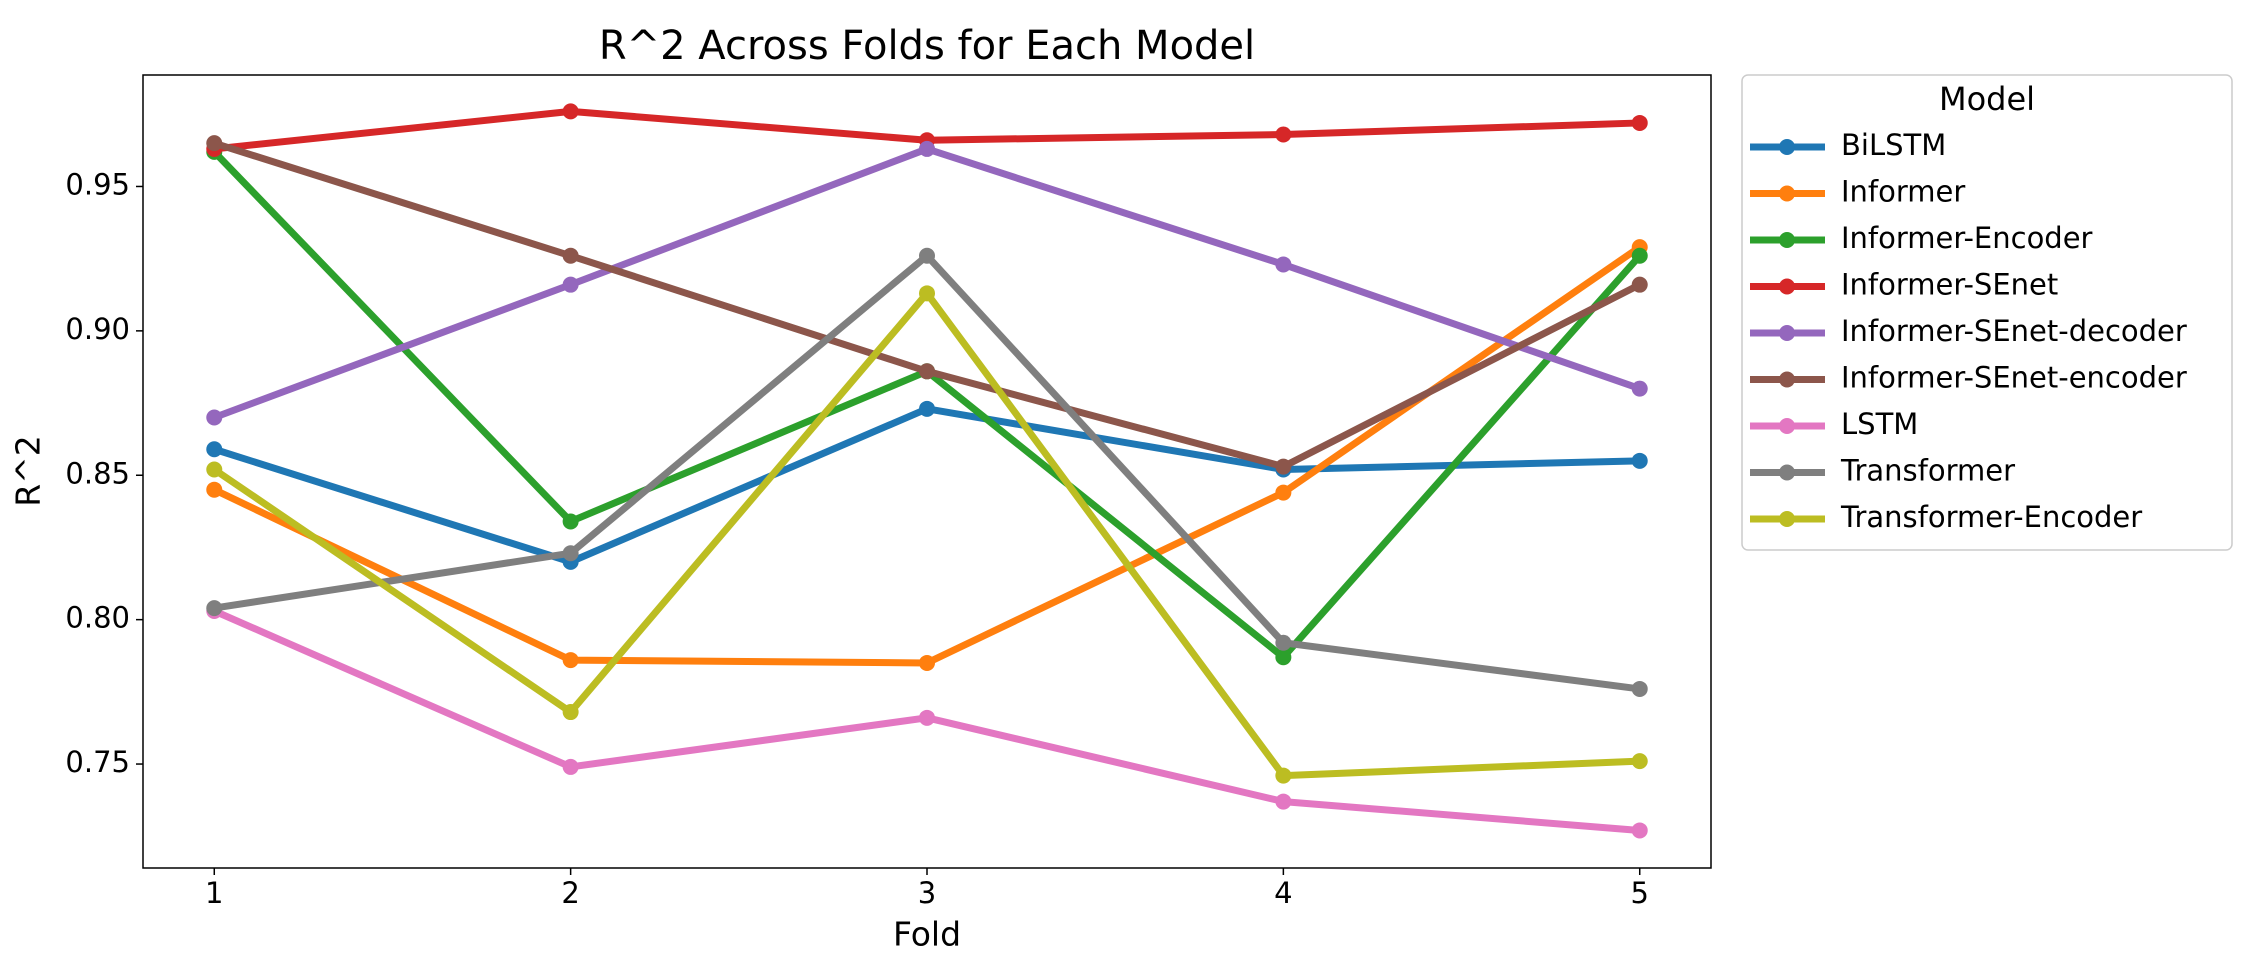  What do you see at coordinates (926, 485) in the screenshot?
I see `series-line` at bounding box center [926, 485].